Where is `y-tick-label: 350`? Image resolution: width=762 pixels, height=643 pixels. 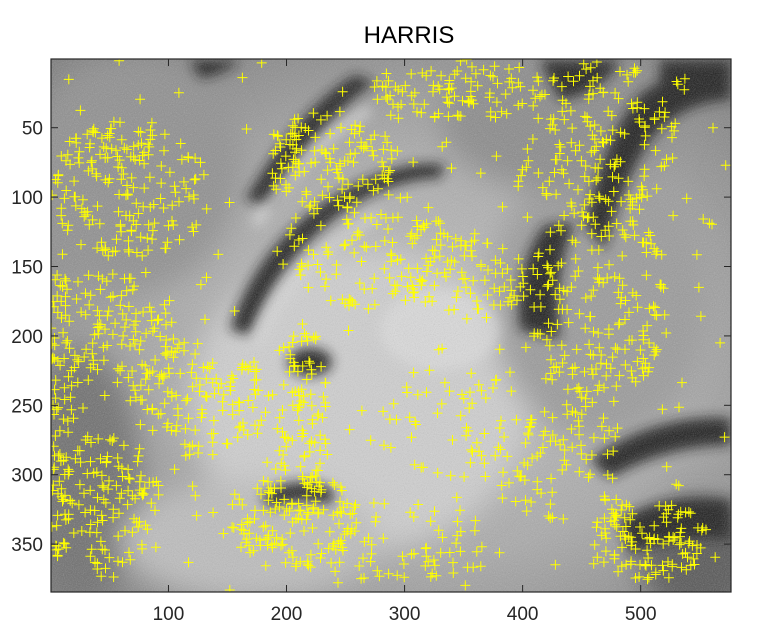
y-tick-label: 350 is located at coordinates (27, 545).